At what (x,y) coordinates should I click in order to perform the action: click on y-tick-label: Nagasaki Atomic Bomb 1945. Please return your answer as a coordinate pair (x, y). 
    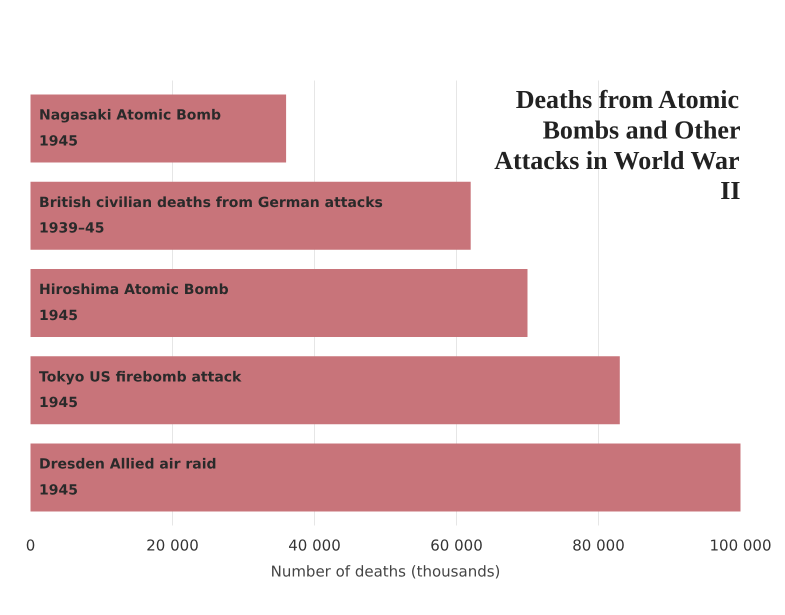
    Looking at the image, I should click on (130, 129).